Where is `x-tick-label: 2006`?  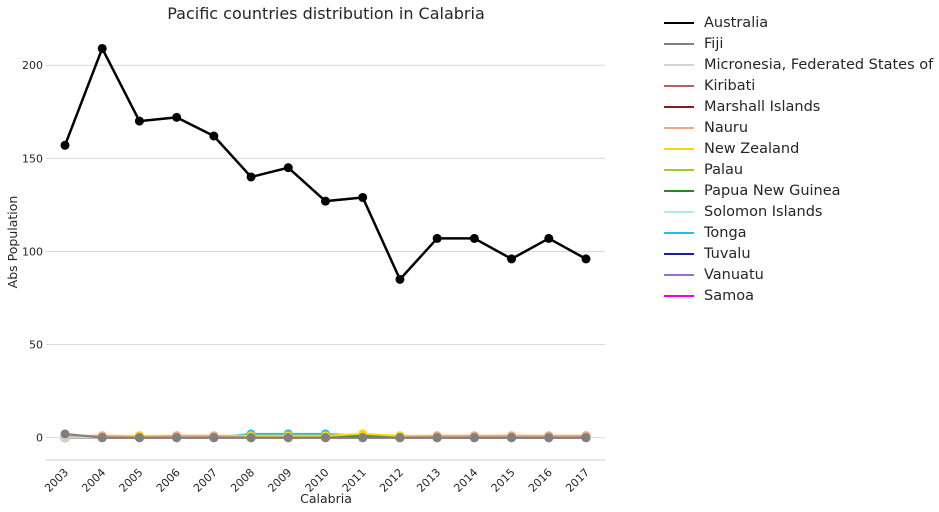 x-tick-label: 2006 is located at coordinates (168, 480).